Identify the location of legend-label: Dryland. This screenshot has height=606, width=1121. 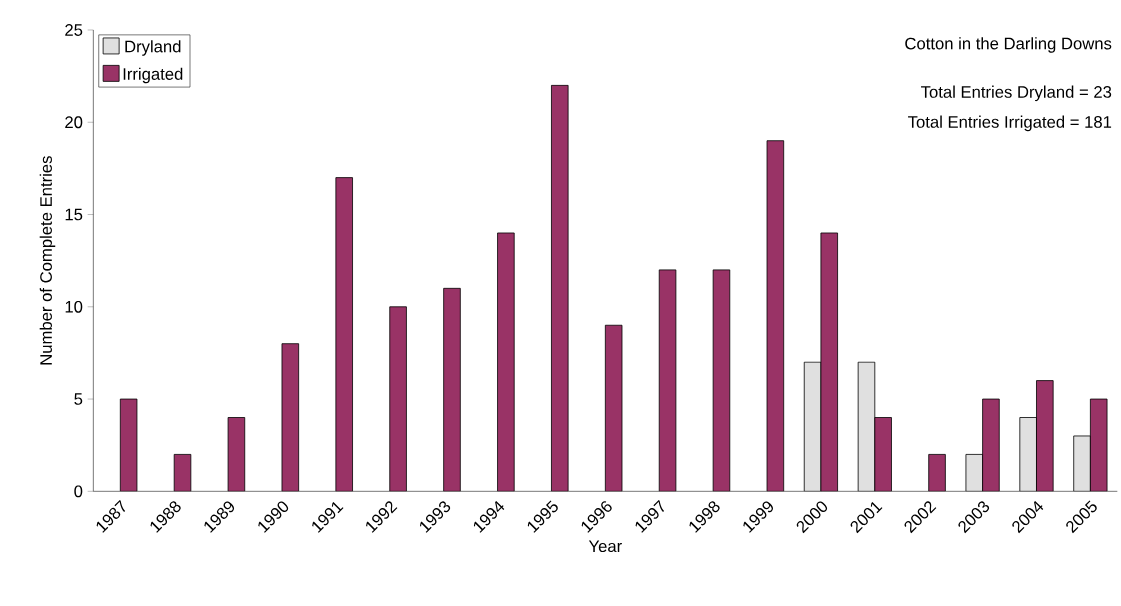
(153, 48).